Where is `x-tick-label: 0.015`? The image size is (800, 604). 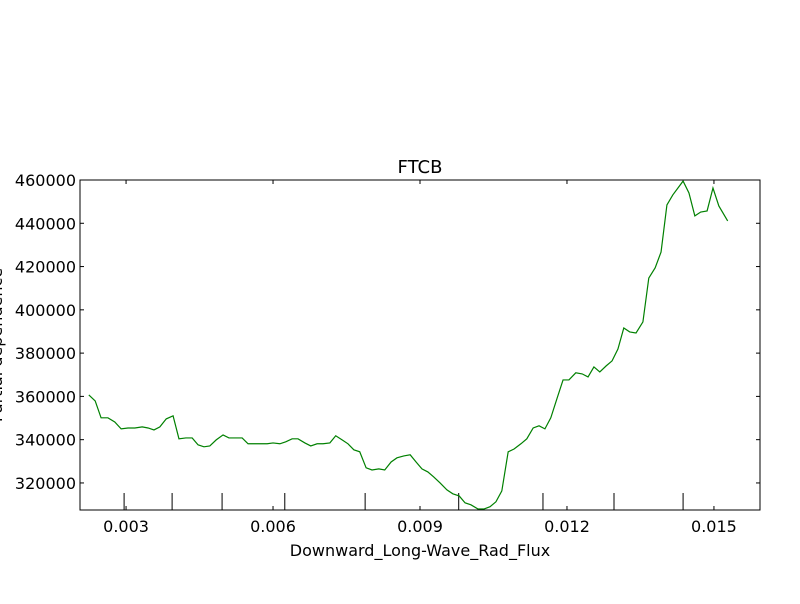 x-tick-label: 0.015 is located at coordinates (714, 526).